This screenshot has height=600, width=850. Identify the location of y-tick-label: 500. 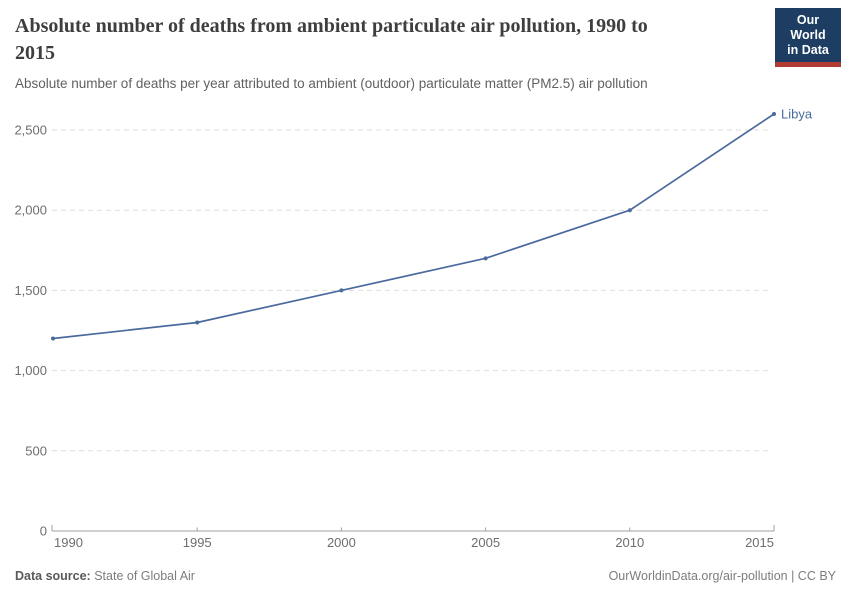
(36, 450).